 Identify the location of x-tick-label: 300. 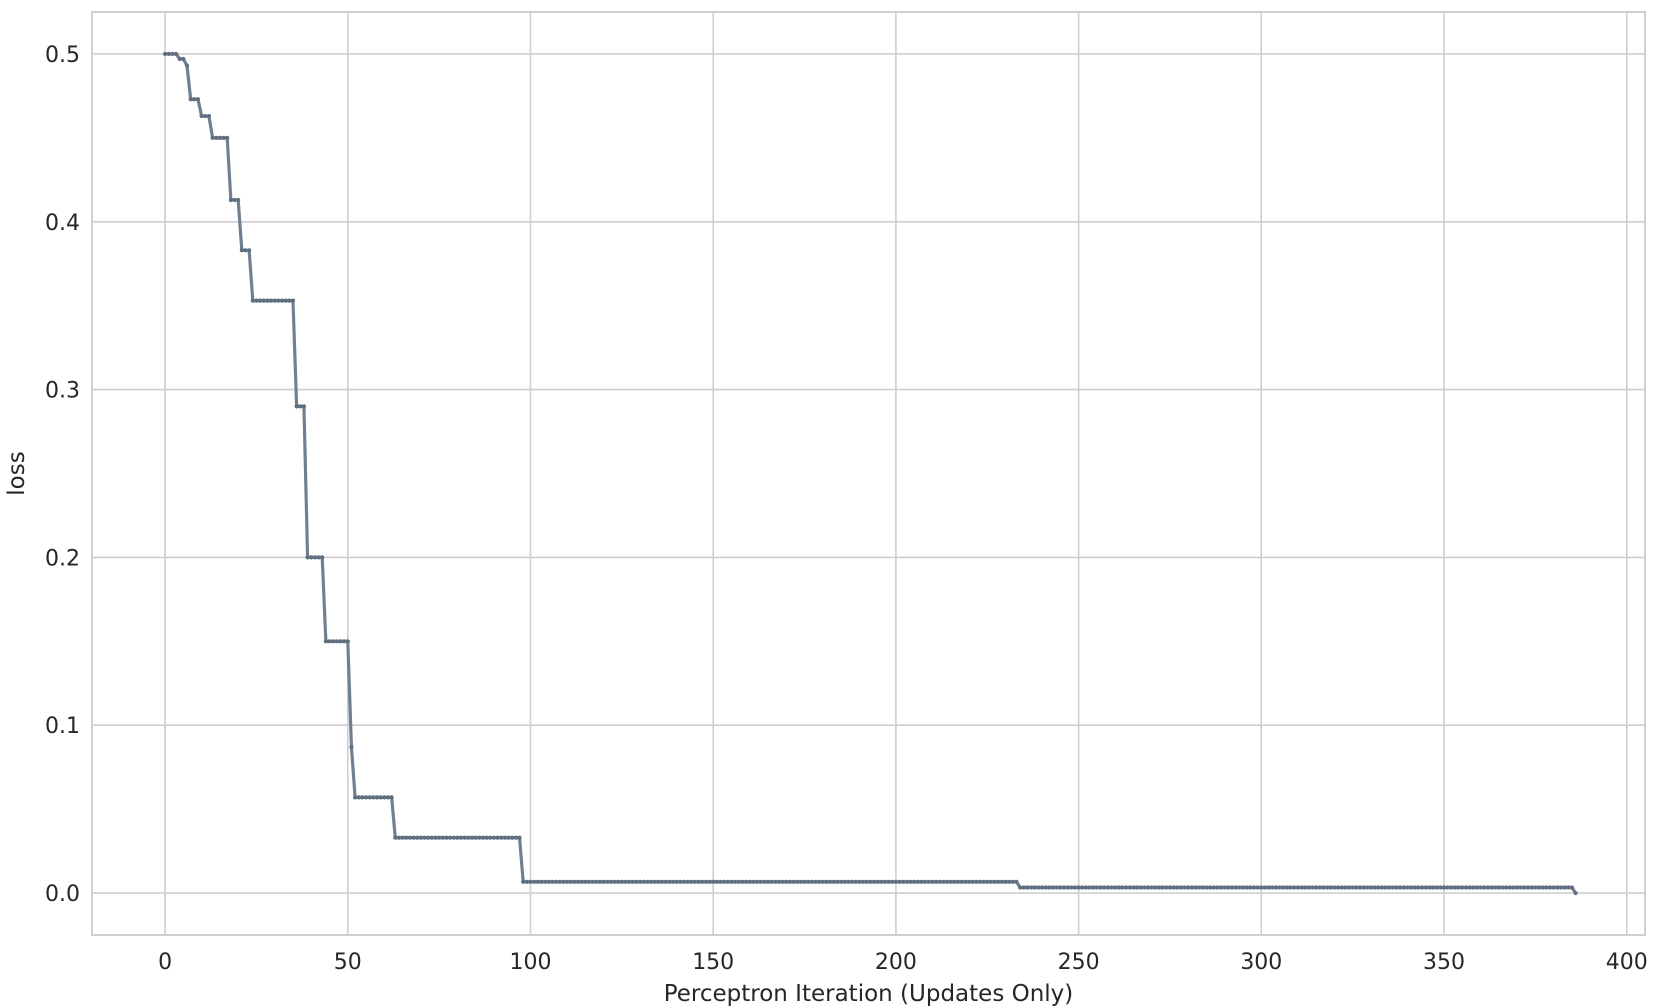
(1261, 962).